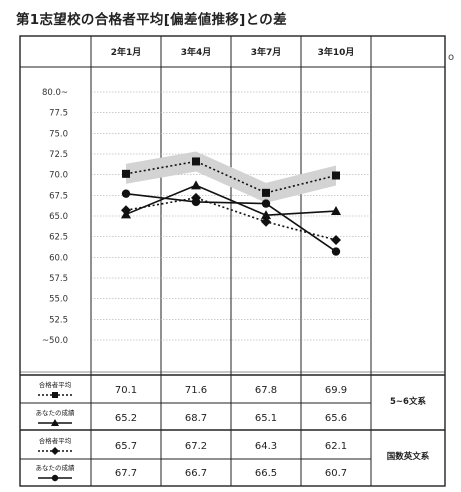 This screenshot has width=461, height=492. What do you see at coordinates (58, 155) in the screenshot?
I see `y-tick-label: 72.5` at bounding box center [58, 155].